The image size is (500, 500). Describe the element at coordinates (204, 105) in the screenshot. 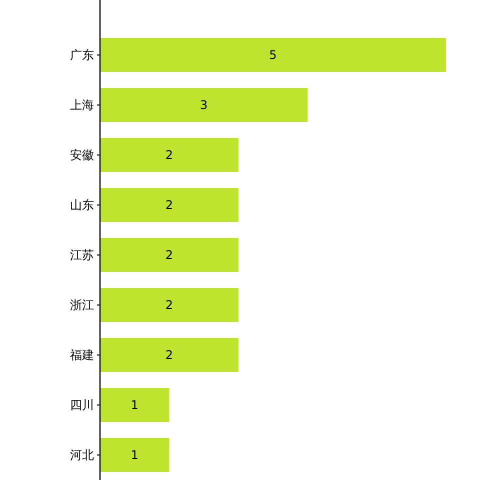

I see `data-label: 3` at that location.